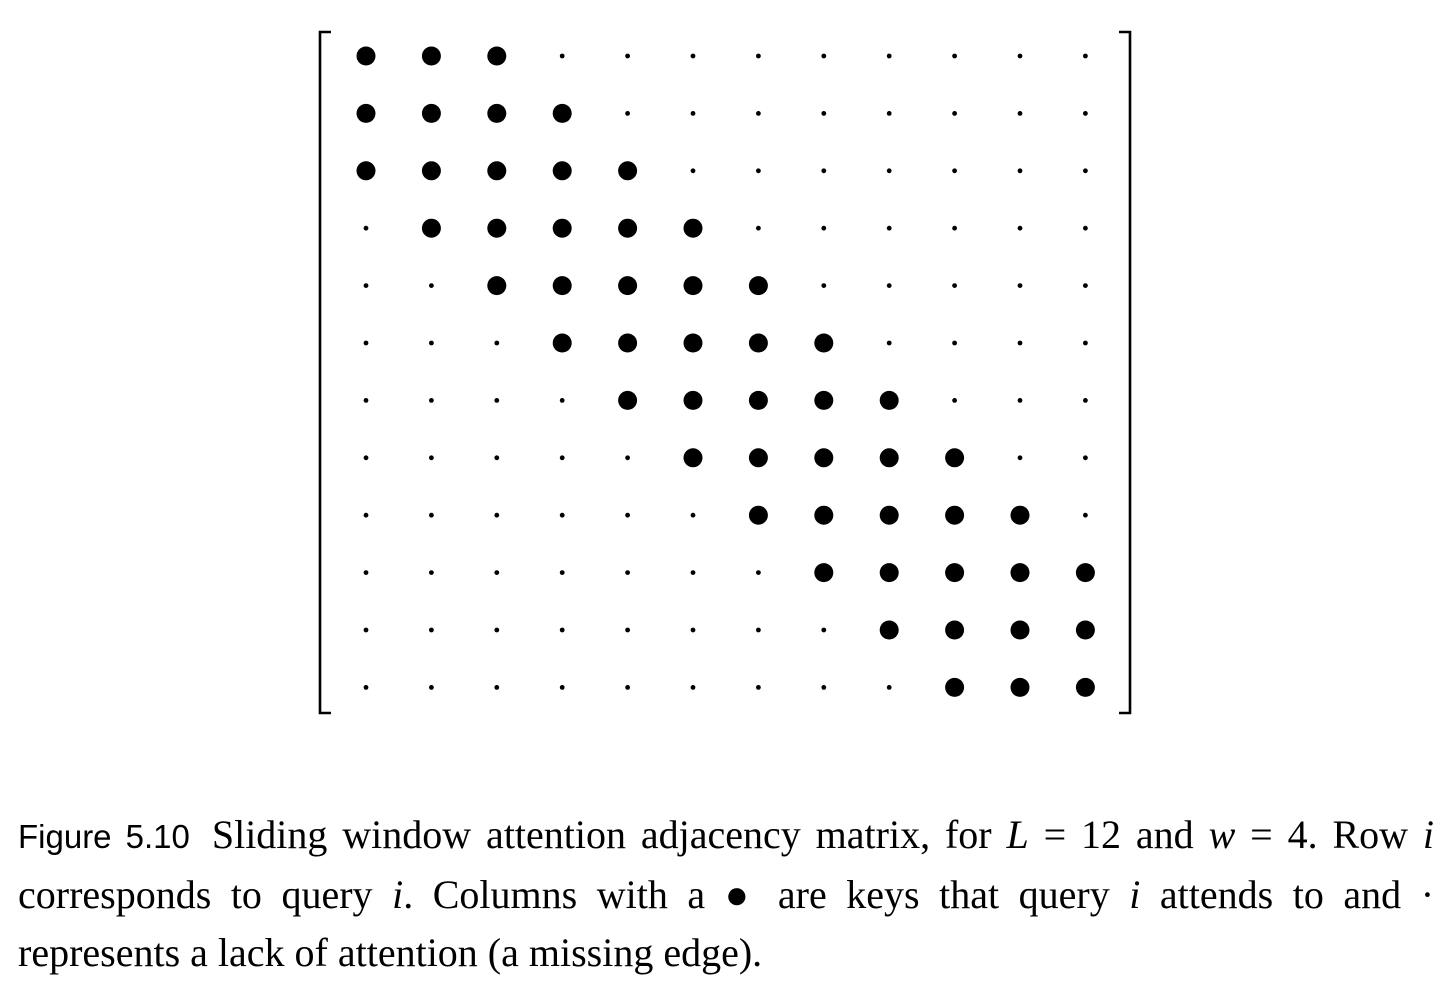 The image size is (1450, 984). Describe the element at coordinates (104, 836) in the screenshot. I see `figure-label: Figure 5.10` at that location.